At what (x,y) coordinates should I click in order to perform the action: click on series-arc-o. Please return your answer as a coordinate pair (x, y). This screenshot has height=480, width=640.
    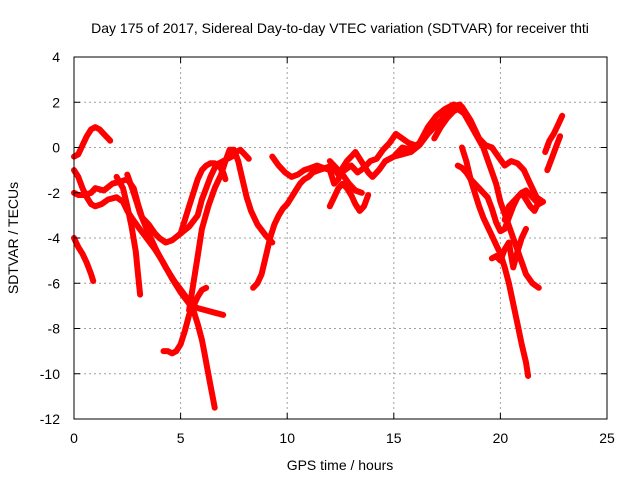
    Looking at the image, I should click on (486, 198).